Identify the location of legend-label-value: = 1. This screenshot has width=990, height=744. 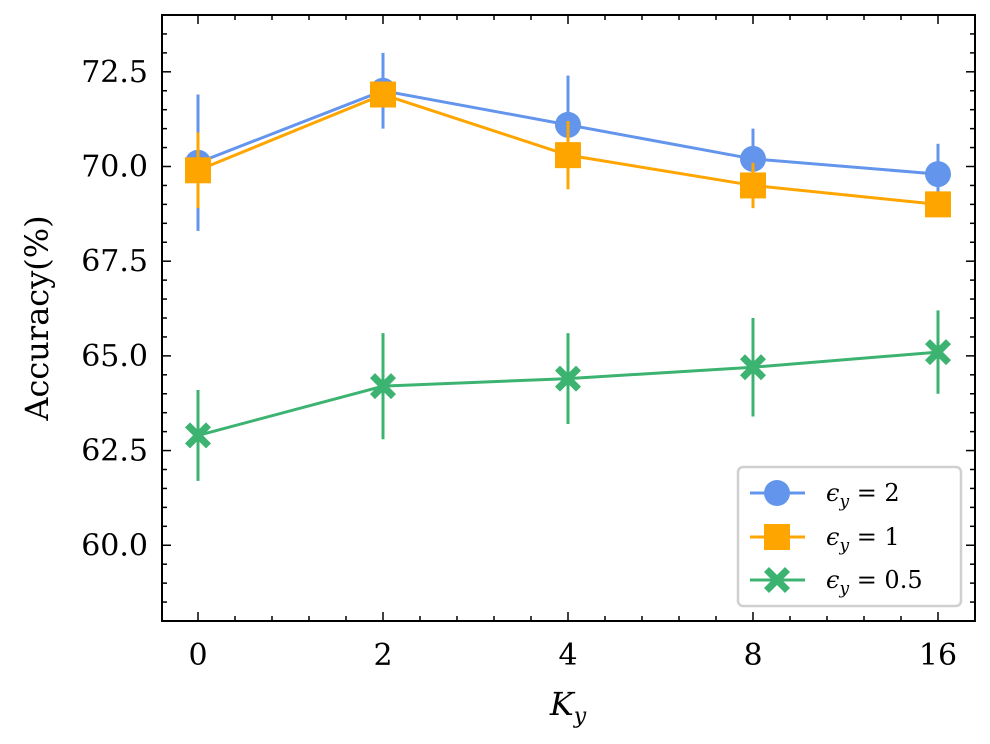
(874, 537).